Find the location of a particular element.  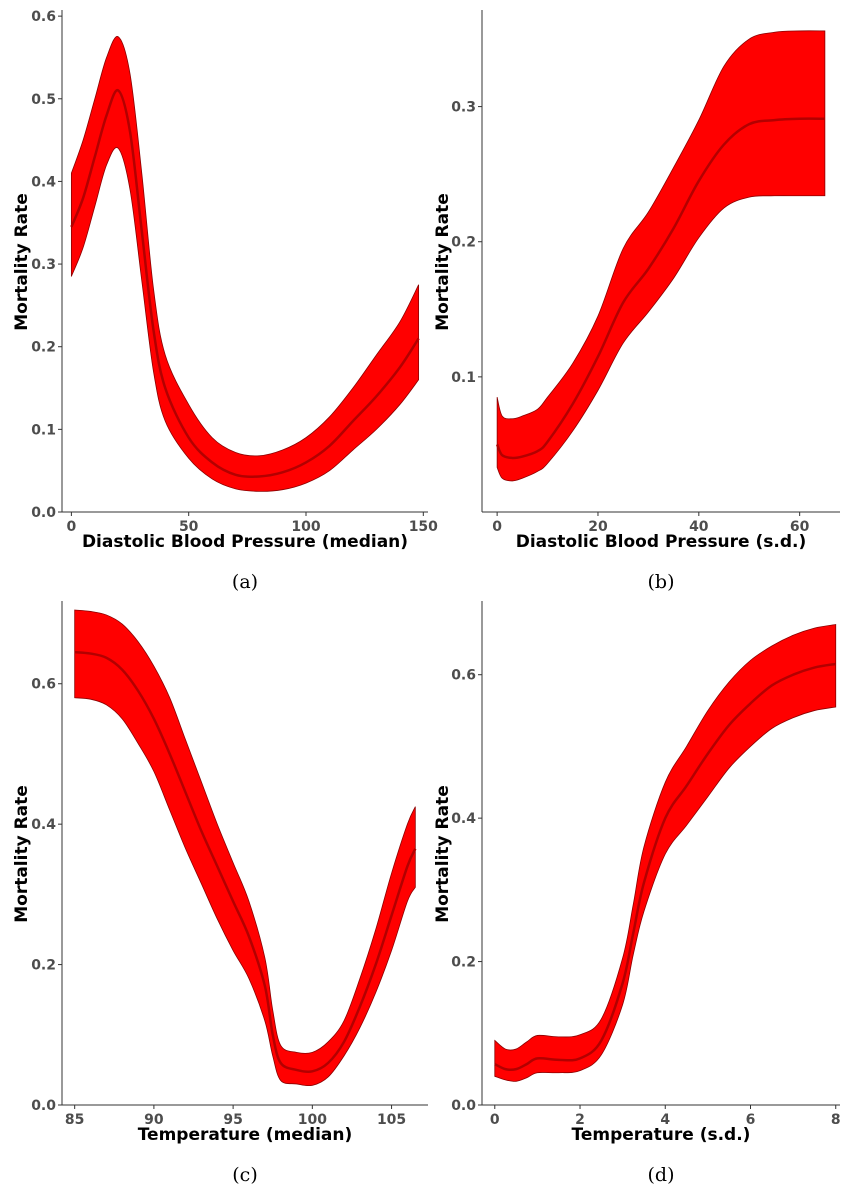

x-tick-group: 0 2 4 6 8 is located at coordinates (665, 1116).